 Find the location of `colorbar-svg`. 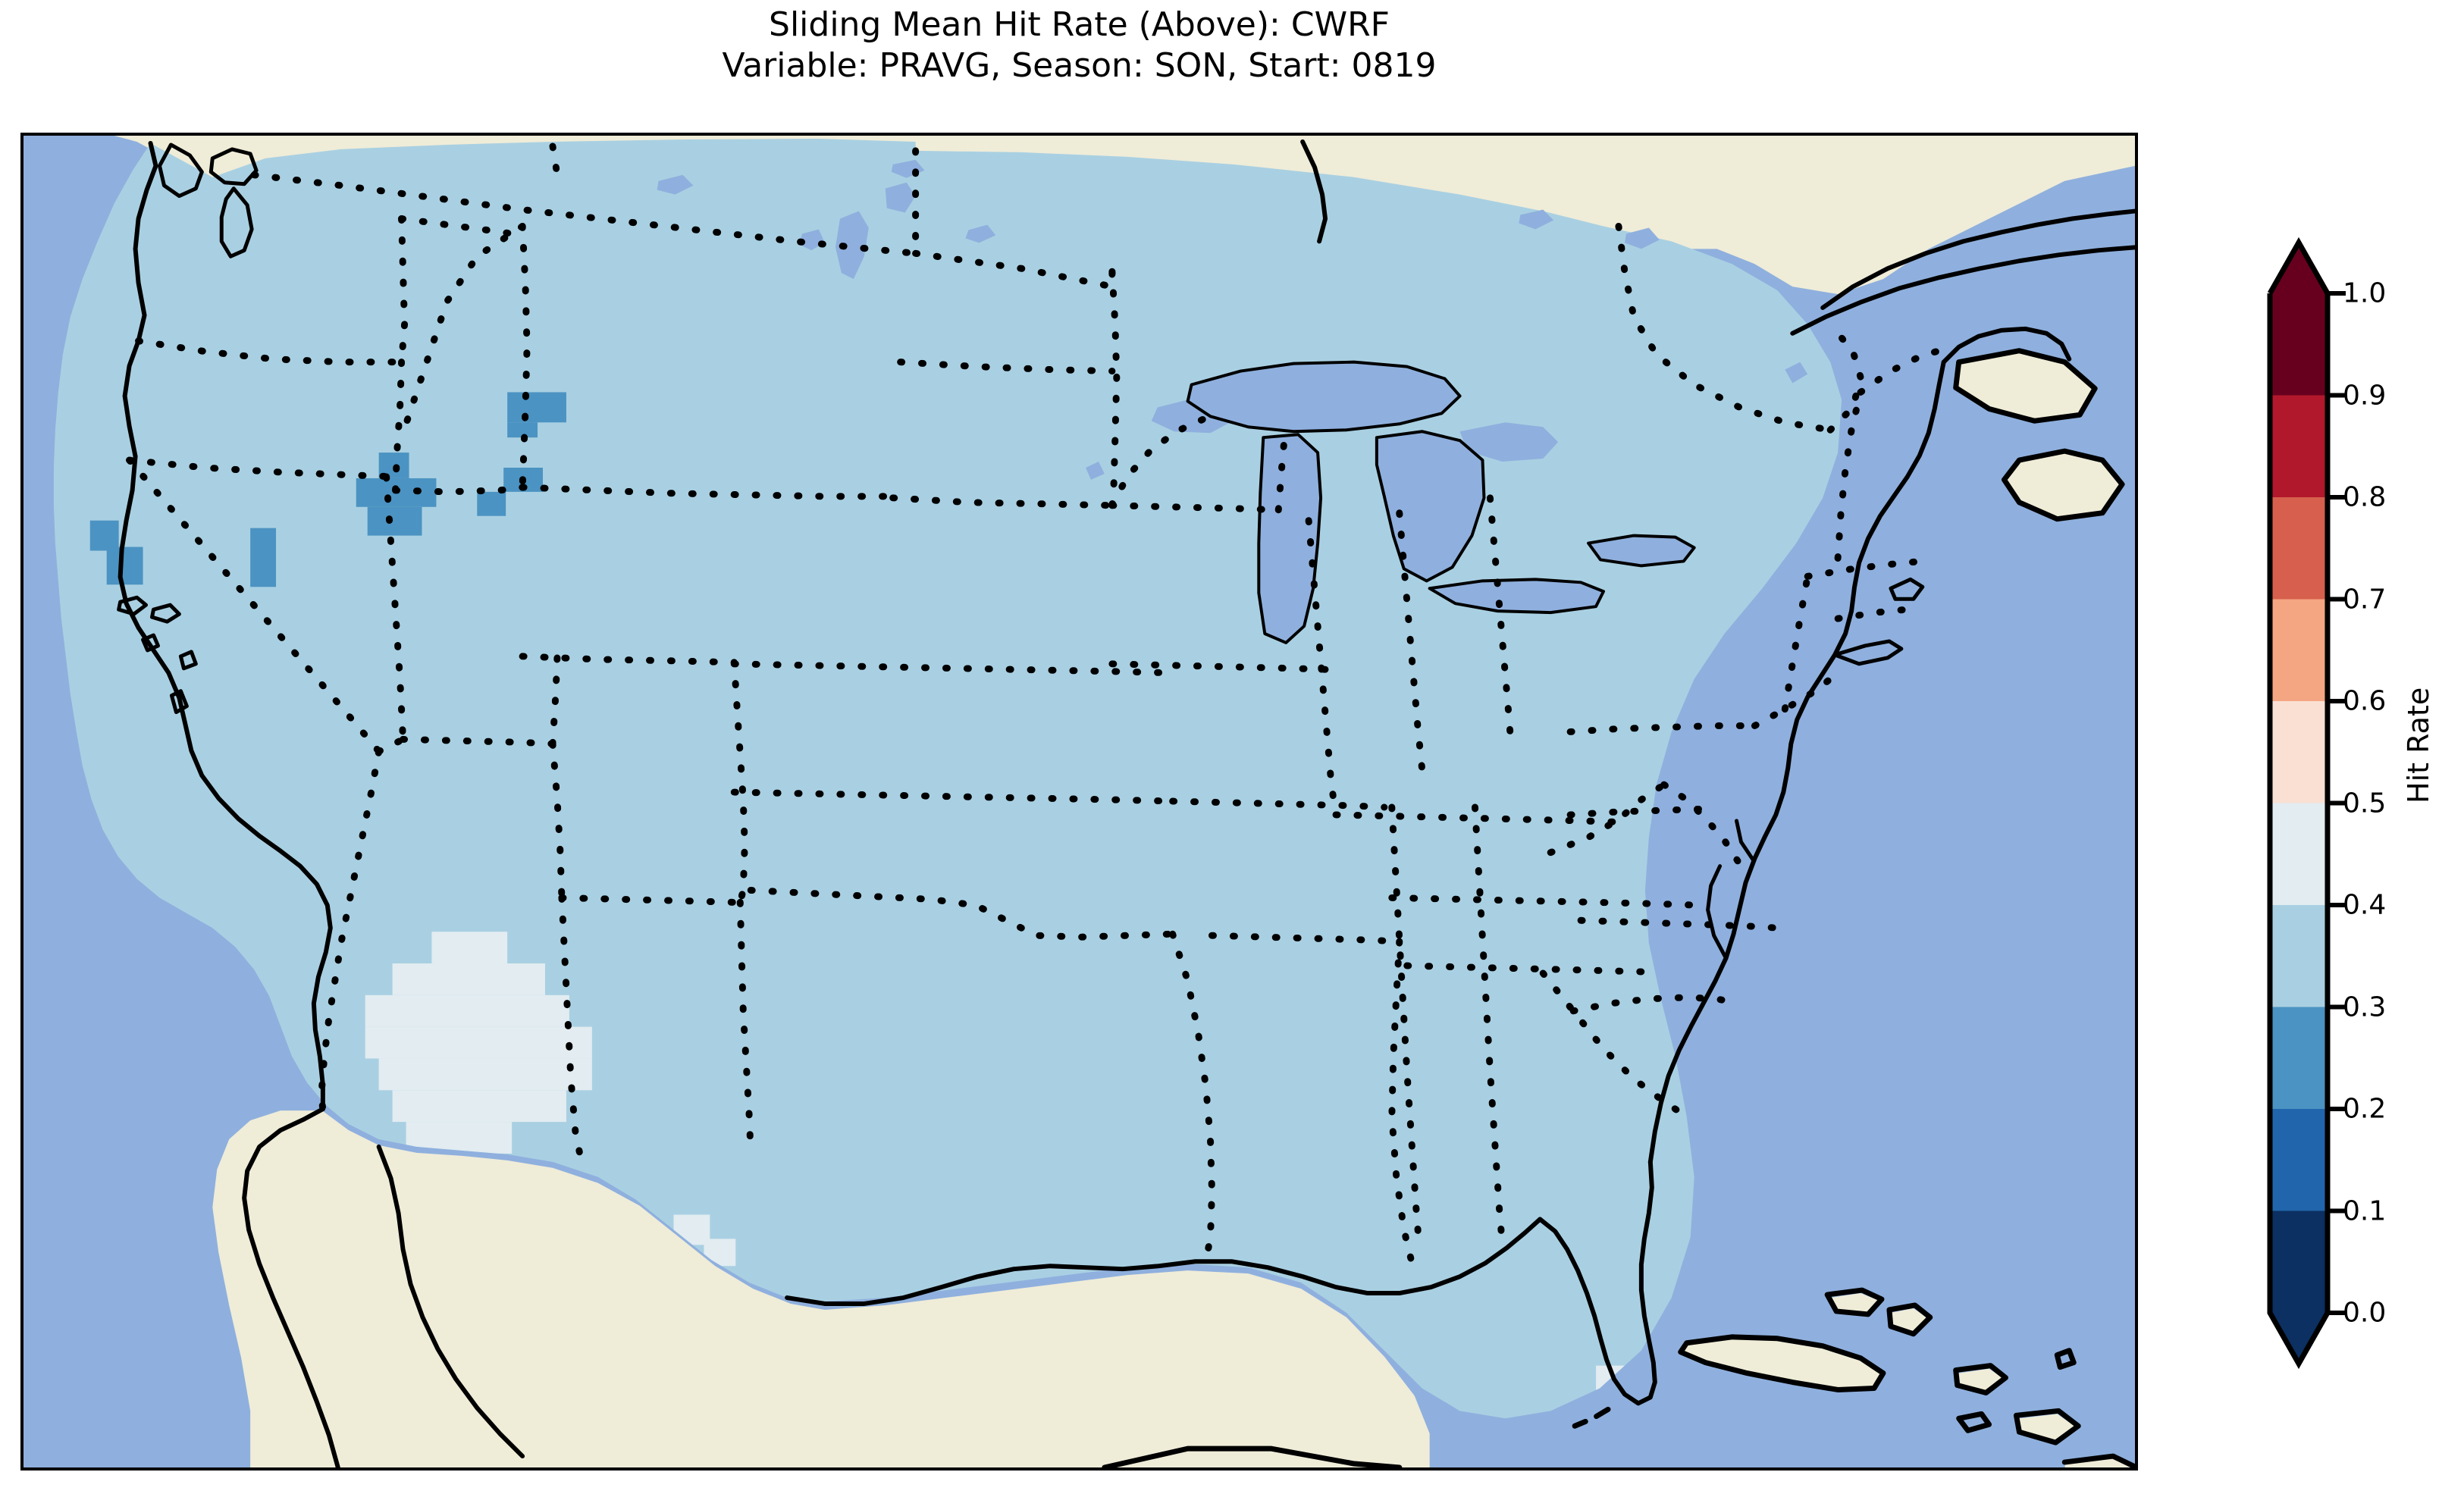

colorbar-svg is located at coordinates (2307, 803).